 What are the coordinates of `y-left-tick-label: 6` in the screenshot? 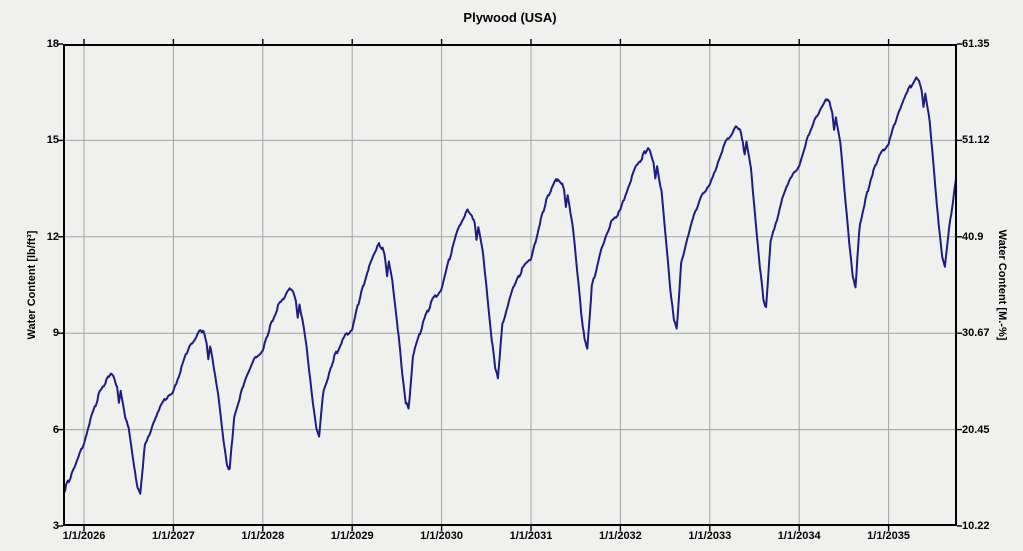 It's located at (55, 429).